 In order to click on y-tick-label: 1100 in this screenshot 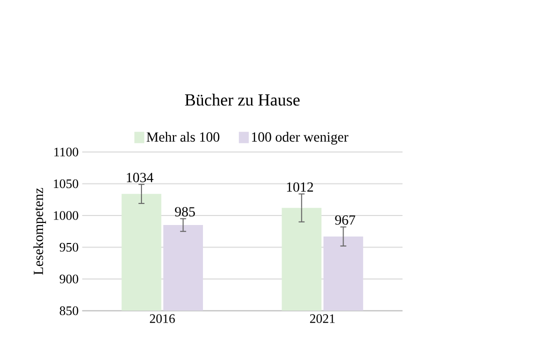, I will do `click(66, 152)`.